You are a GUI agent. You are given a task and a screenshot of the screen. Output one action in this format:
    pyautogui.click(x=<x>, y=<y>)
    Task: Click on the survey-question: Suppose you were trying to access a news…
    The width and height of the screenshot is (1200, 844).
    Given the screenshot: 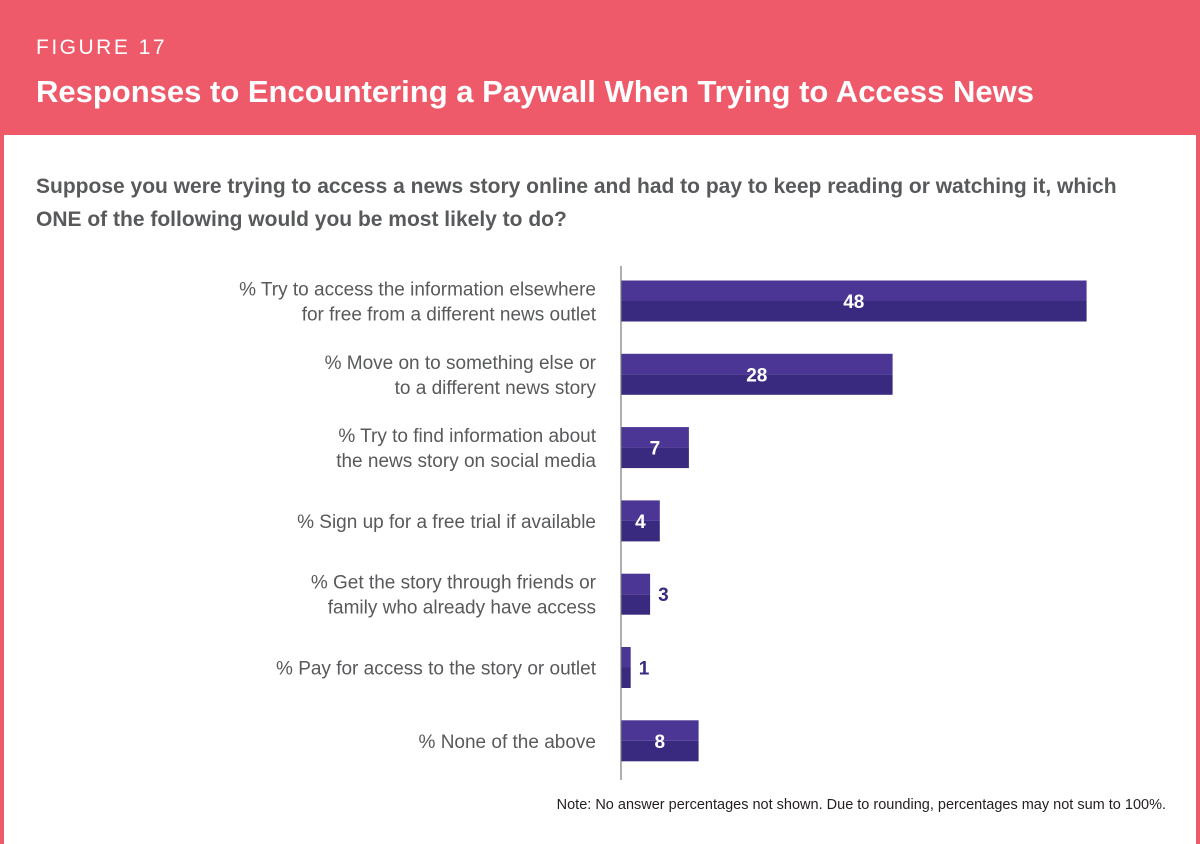 What is the action you would take?
    pyautogui.click(x=576, y=203)
    